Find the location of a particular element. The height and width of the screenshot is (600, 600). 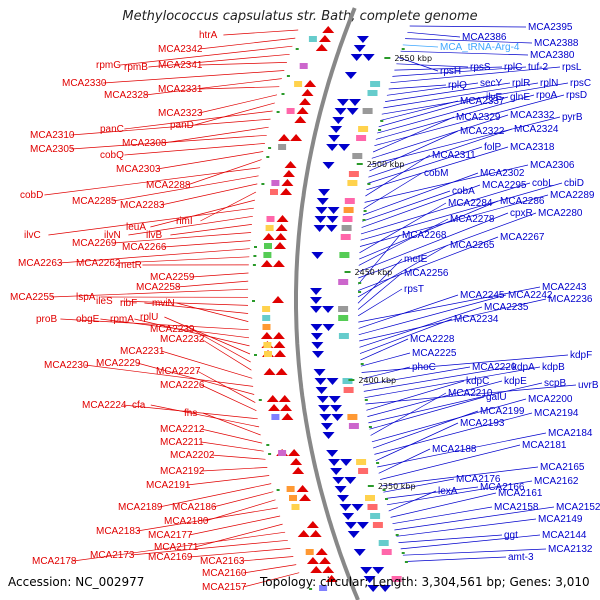

gene-label-right: MCA2149 is located at coordinates (560, 519).